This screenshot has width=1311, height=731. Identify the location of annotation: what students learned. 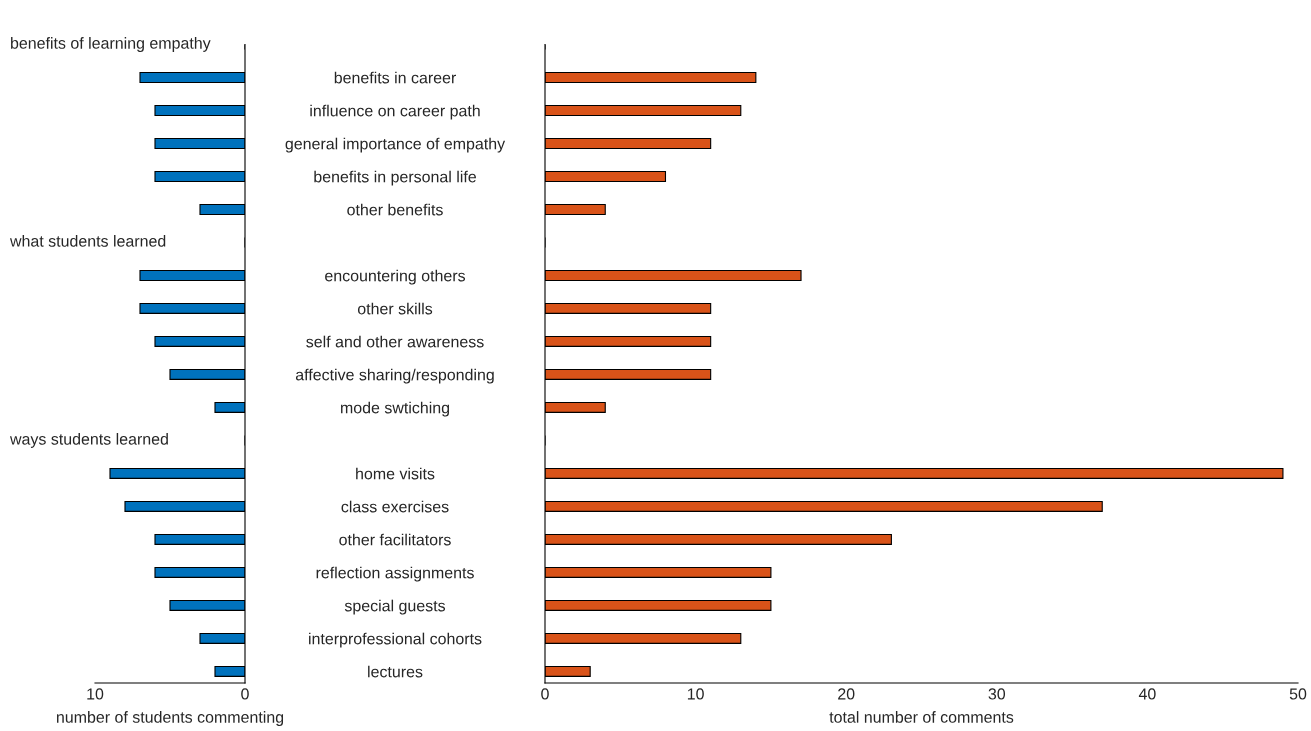
(87, 241).